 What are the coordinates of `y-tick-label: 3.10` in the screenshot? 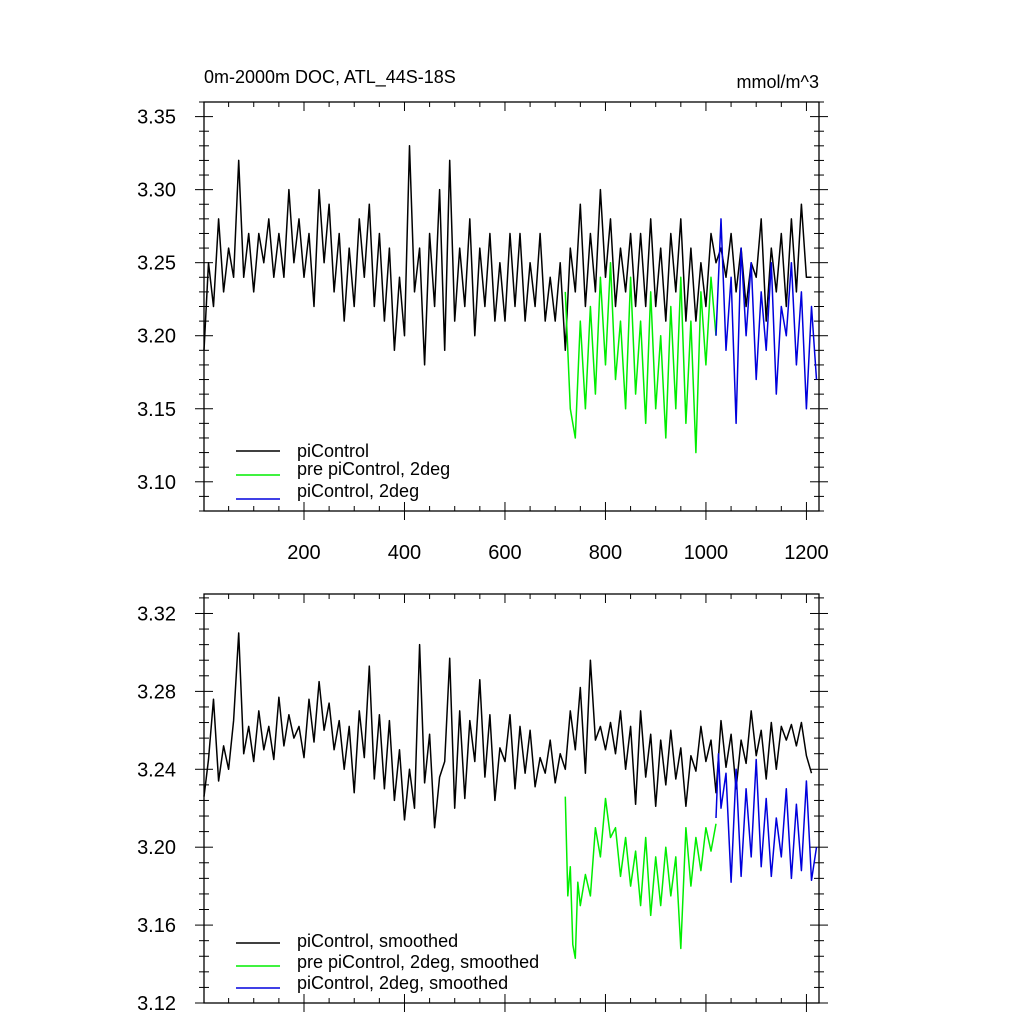 It's located at (156, 483).